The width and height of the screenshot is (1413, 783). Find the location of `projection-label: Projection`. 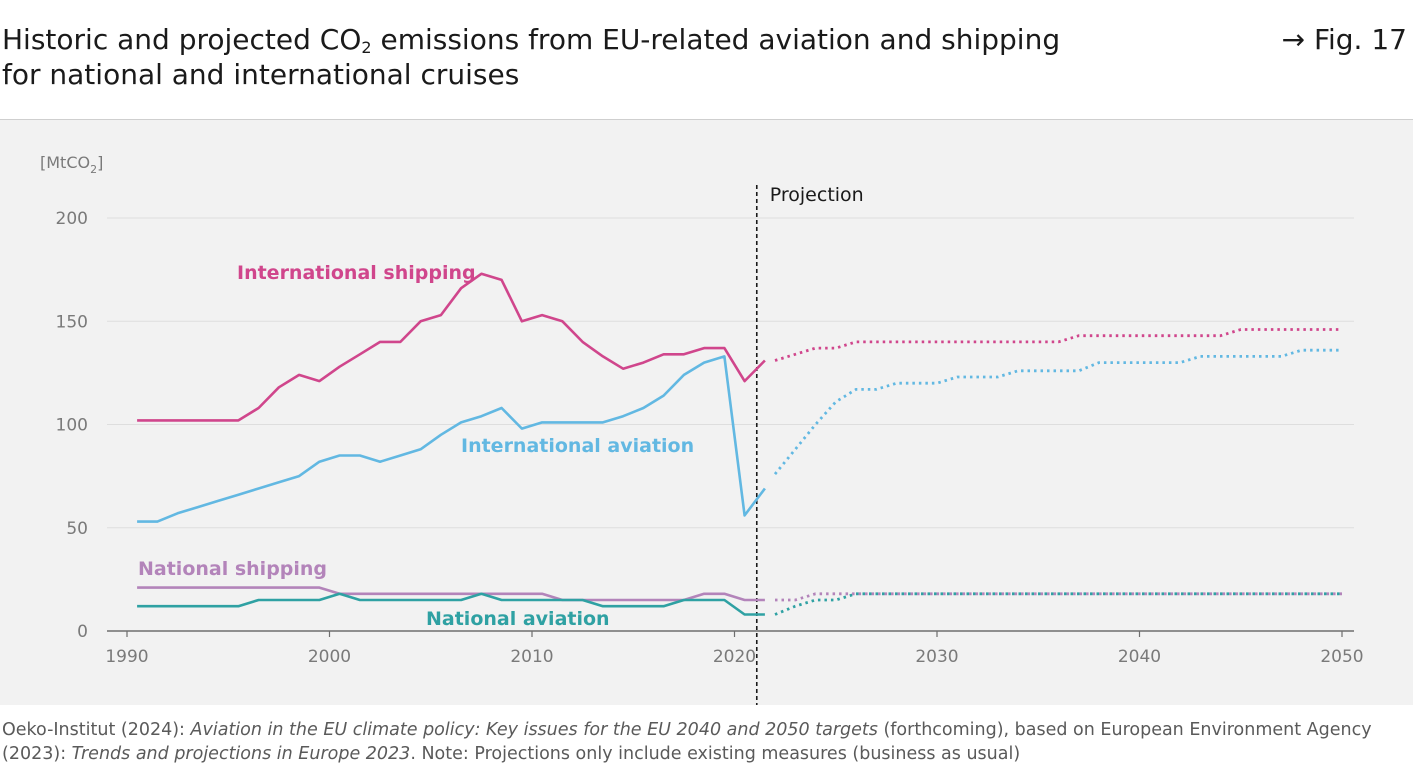

projection-label: Projection is located at coordinates (817, 195).